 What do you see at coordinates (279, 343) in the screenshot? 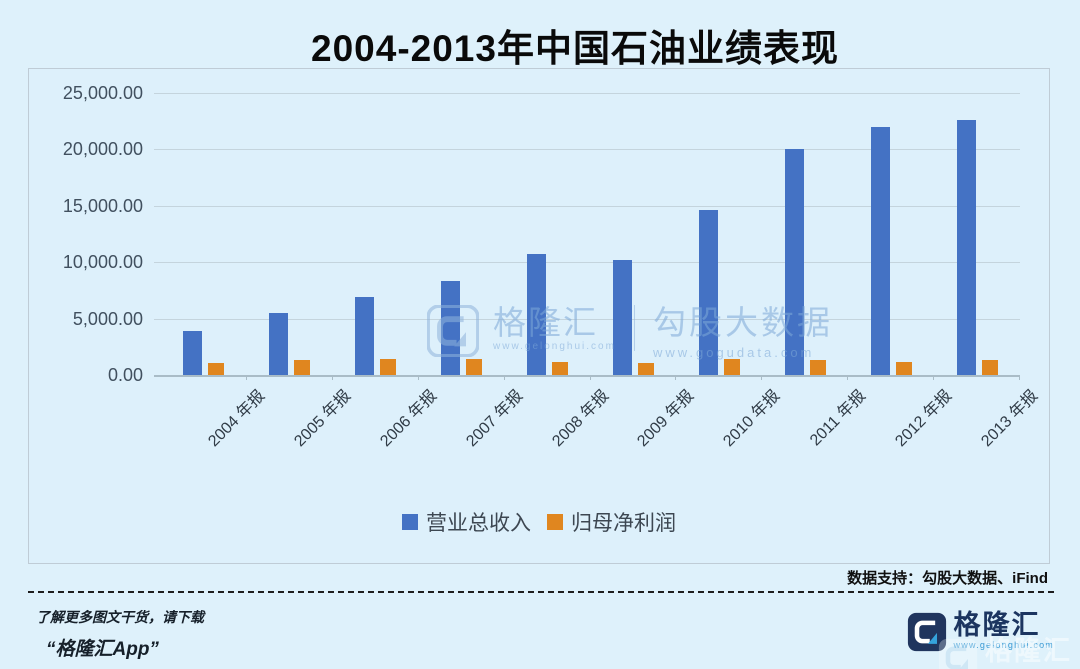
I see `bar-revenue-2005` at bounding box center [279, 343].